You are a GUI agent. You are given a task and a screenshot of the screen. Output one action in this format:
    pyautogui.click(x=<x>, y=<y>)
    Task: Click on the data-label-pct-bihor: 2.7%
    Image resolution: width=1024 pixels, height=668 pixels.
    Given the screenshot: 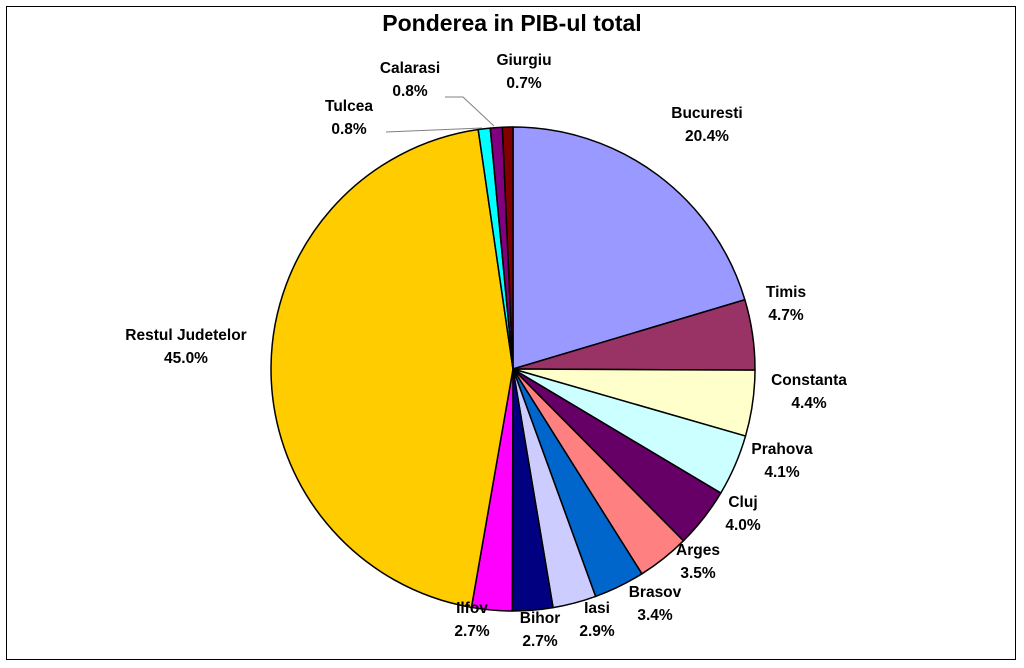 What is the action you would take?
    pyautogui.click(x=540, y=641)
    